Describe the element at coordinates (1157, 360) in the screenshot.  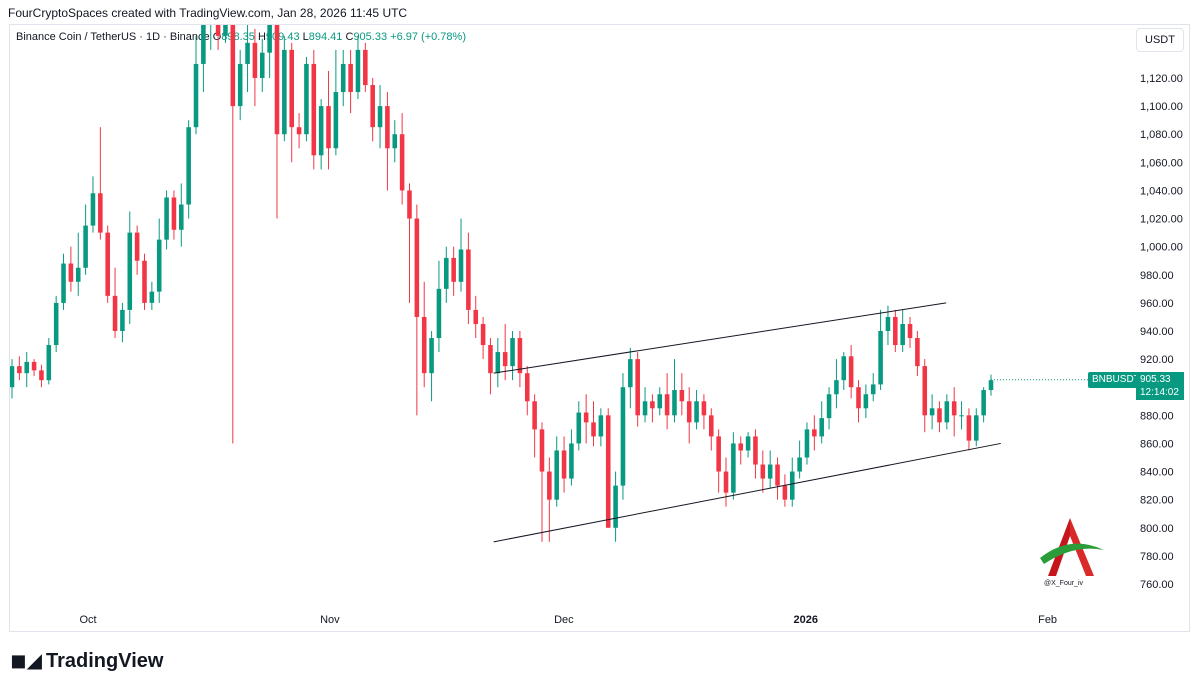
I see `y-tick-label: 920.00` at that location.